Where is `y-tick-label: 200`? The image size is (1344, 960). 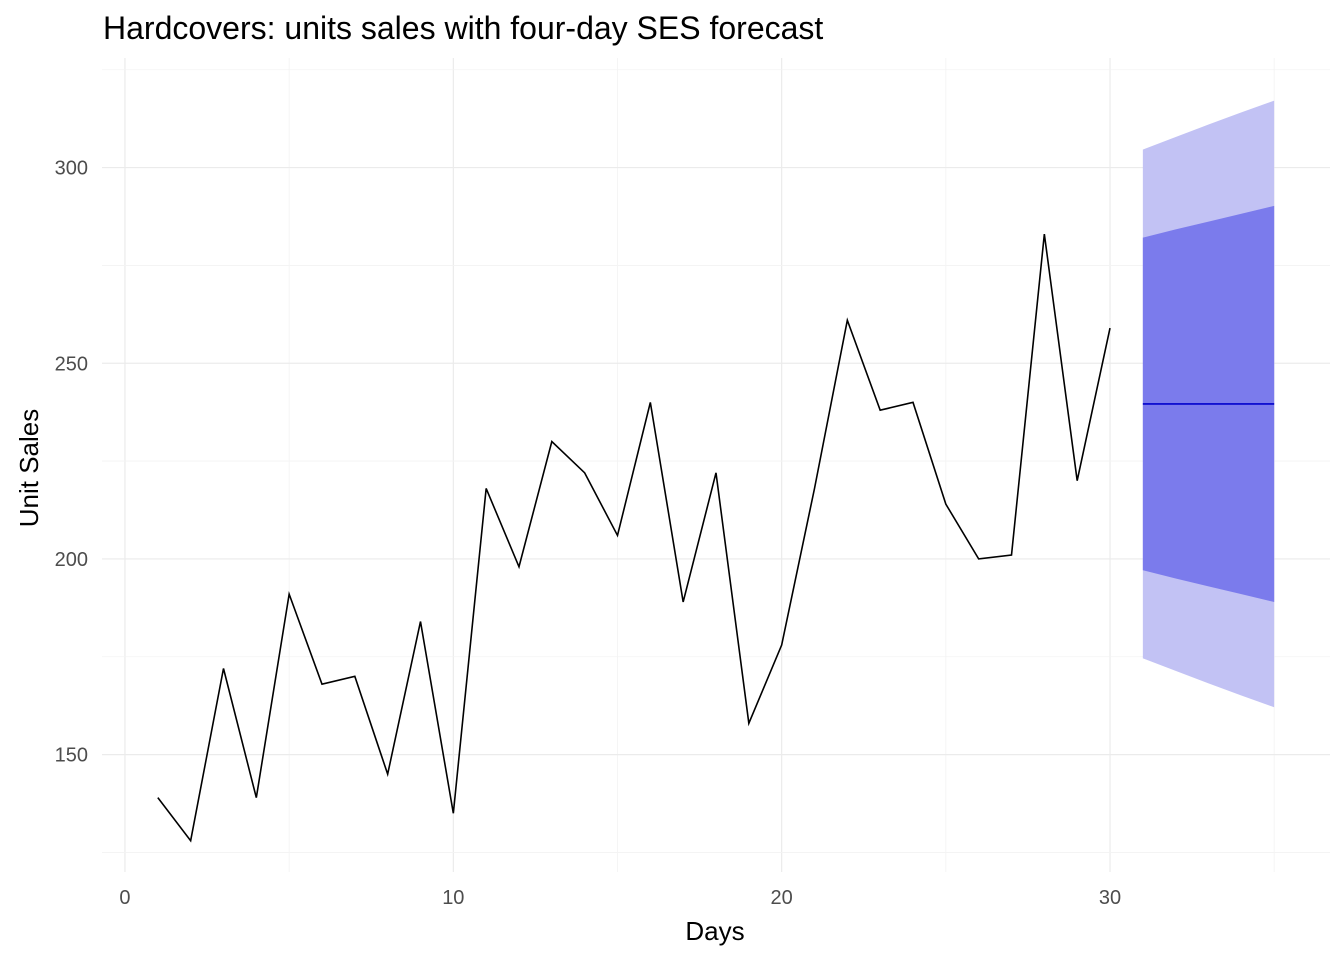 y-tick-label: 200 is located at coordinates (71, 560).